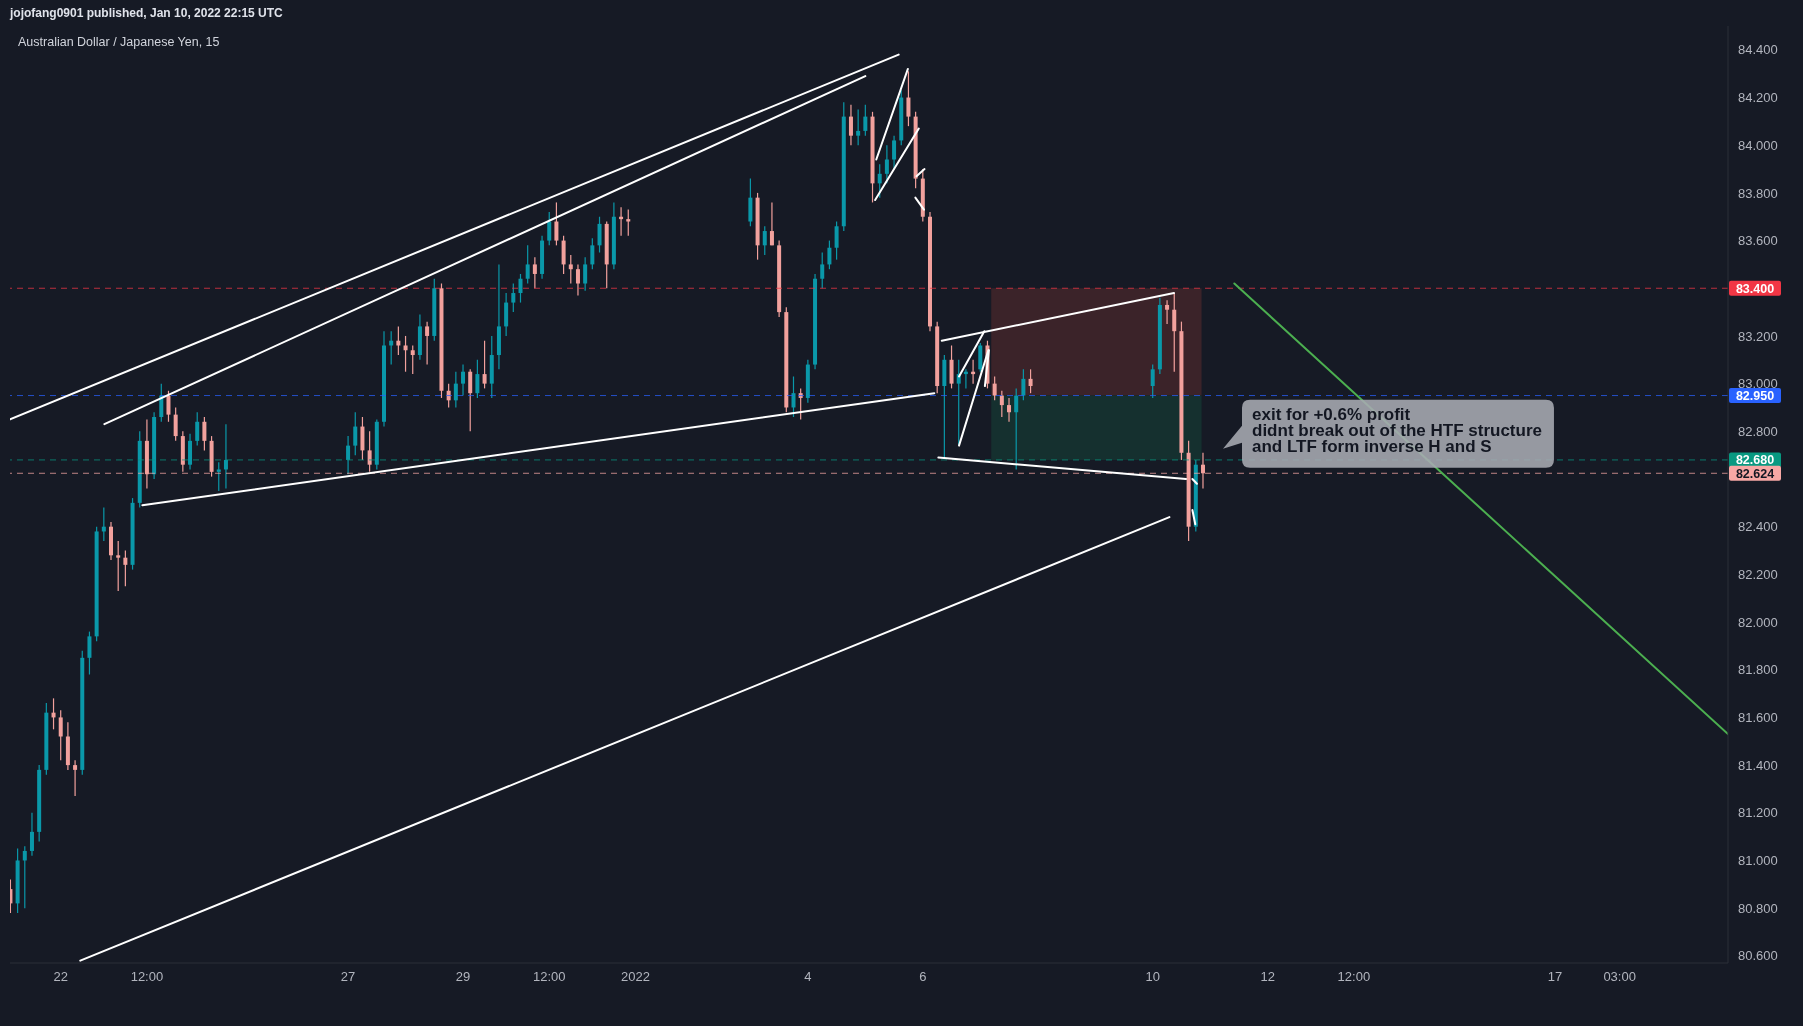  I want to click on y-tick-label: 81.800, so click(1758, 670).